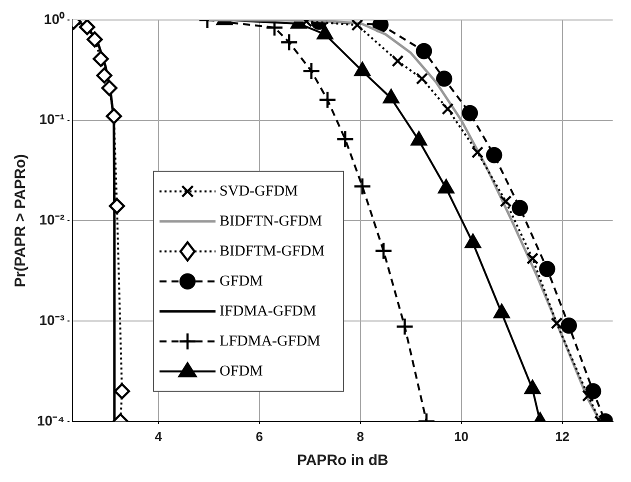 Image resolution: width=631 pixels, height=482 pixels. Describe the element at coordinates (52, 220) in the screenshot. I see `y-tick-label: 10⁻²` at that location.